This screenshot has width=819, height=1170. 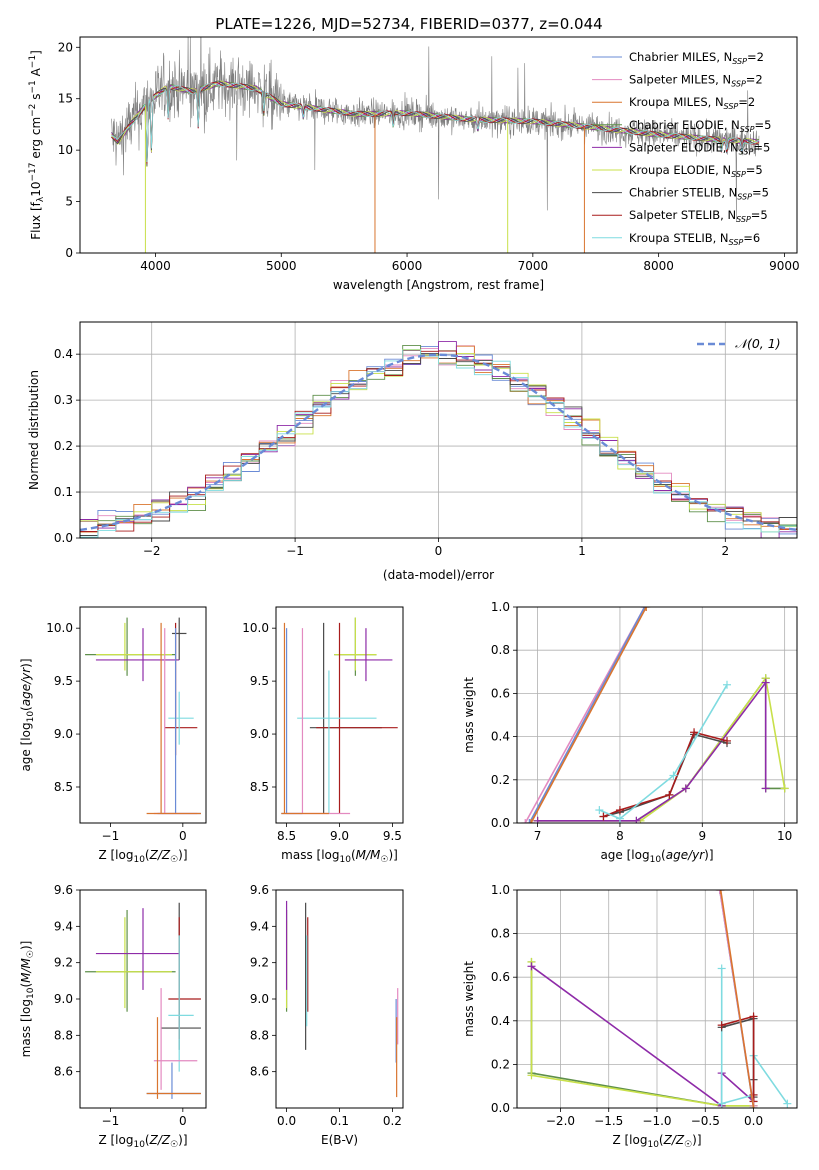 What do you see at coordinates (63, 926) in the screenshot?
I see `mass-vs-z-ytick-label: 9.4` at bounding box center [63, 926].